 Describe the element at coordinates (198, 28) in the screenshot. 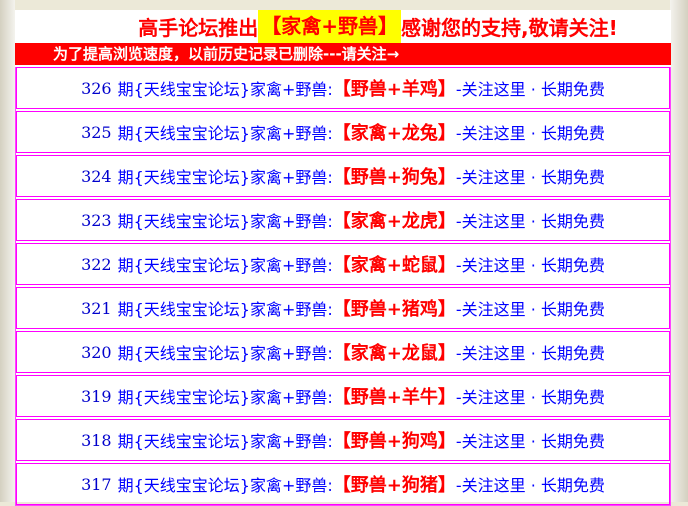

I see `title-prefix: 高手论坛推出` at that location.